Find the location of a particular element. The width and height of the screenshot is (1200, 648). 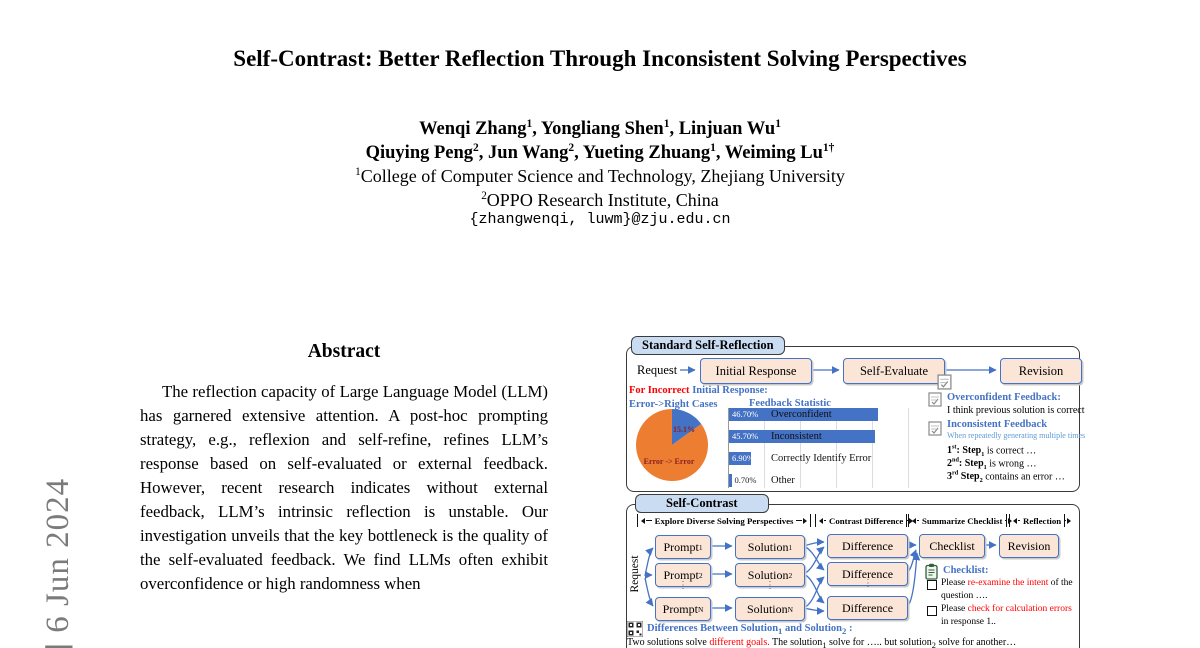

incorrect-pre: For is located at coordinates (638, 390).